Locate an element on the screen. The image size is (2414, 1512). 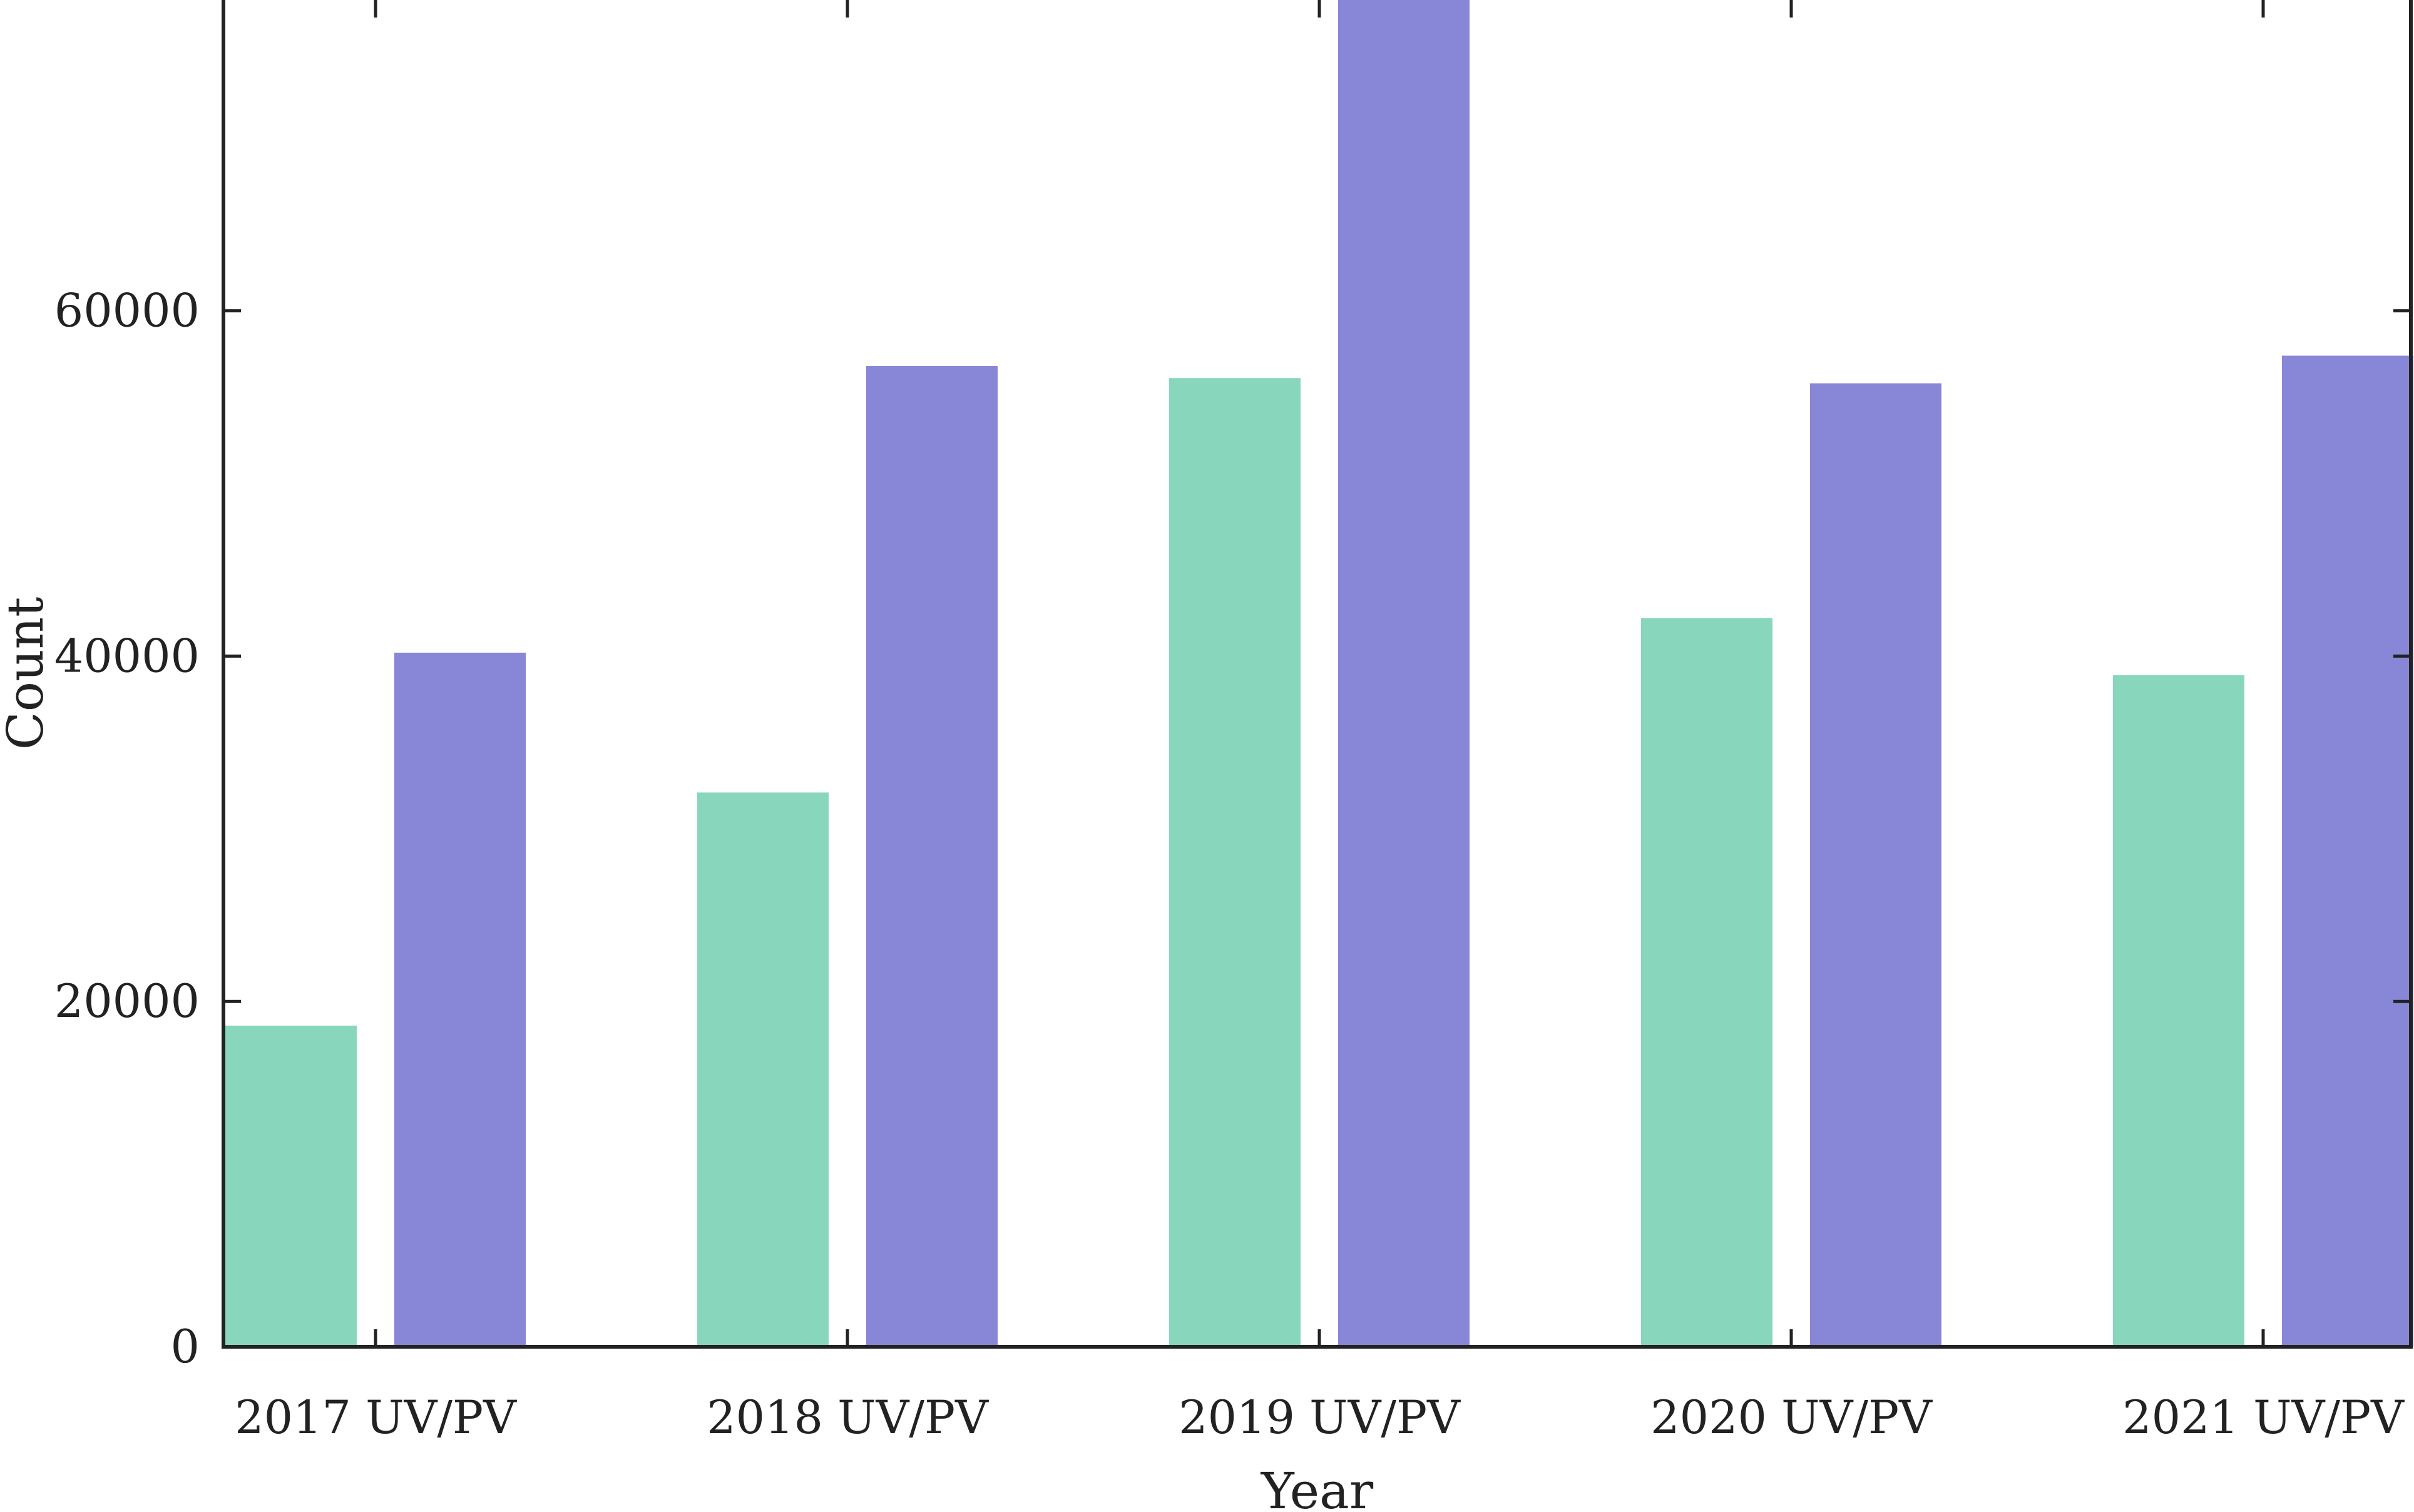
y-tick-label-2: 20000 is located at coordinates (127, 1001).